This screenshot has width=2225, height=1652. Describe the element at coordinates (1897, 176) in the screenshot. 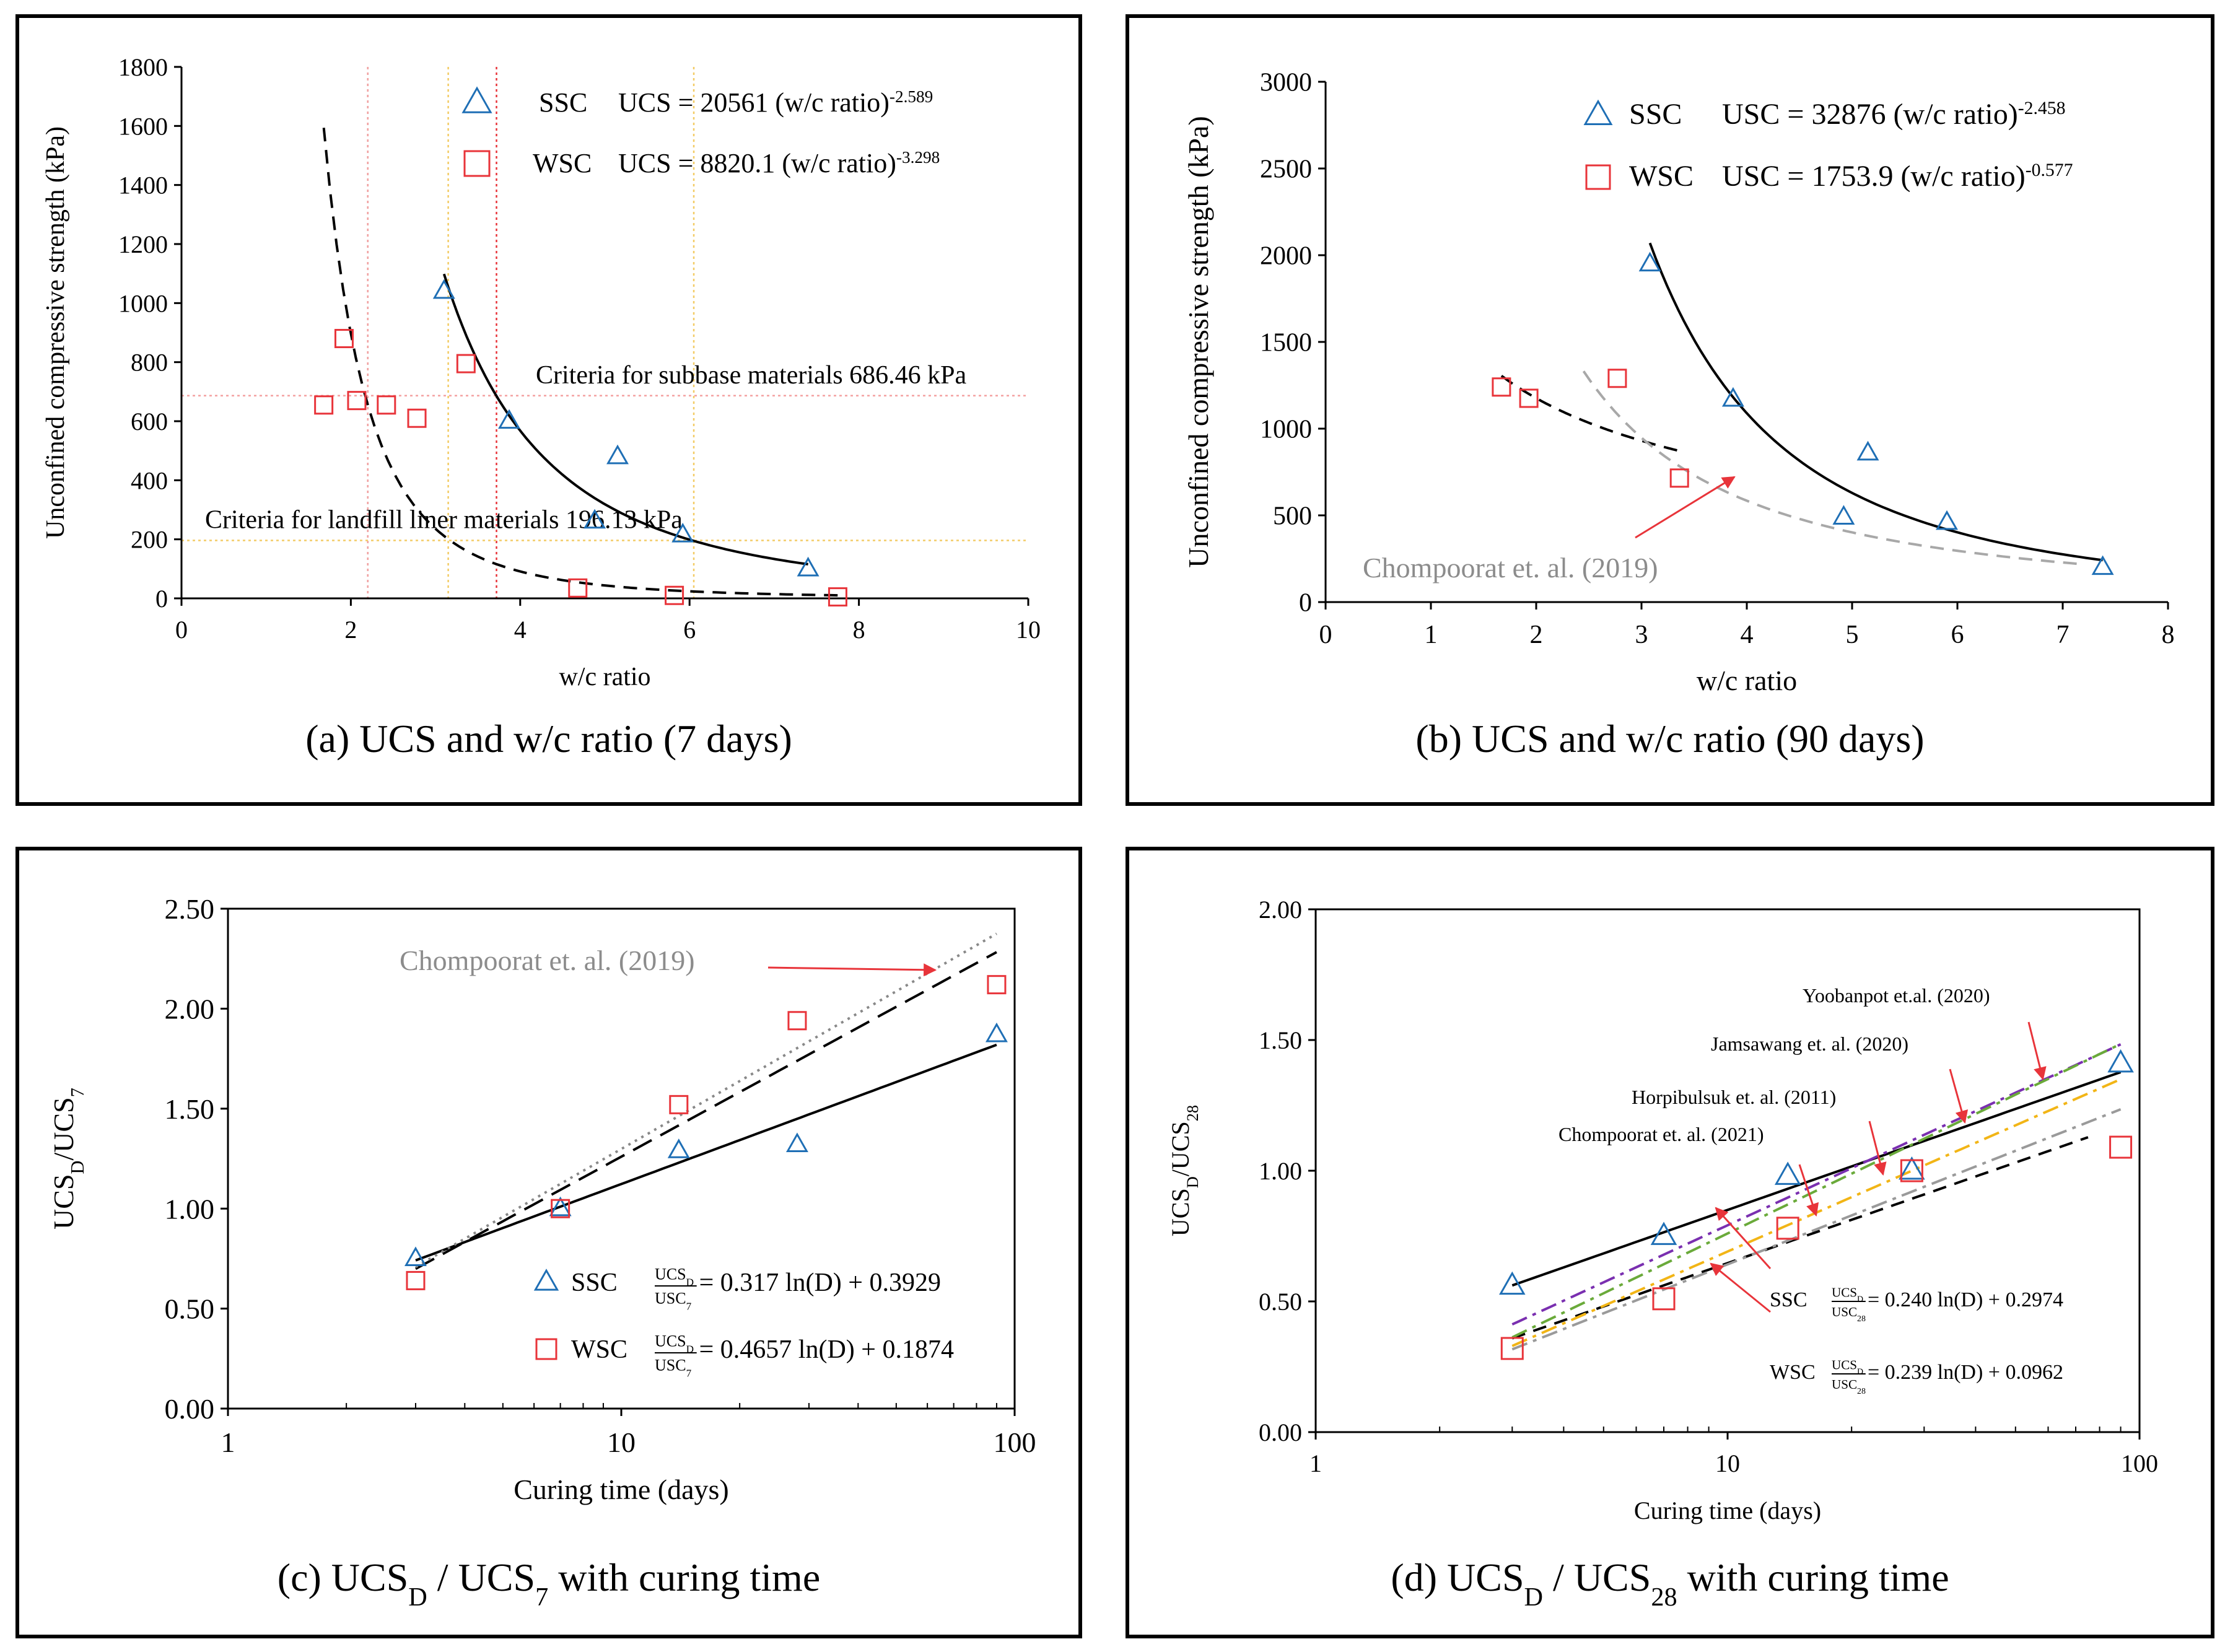

I see `legend-equation: USC = 1753.9 (w/c ratio)-0.577` at that location.